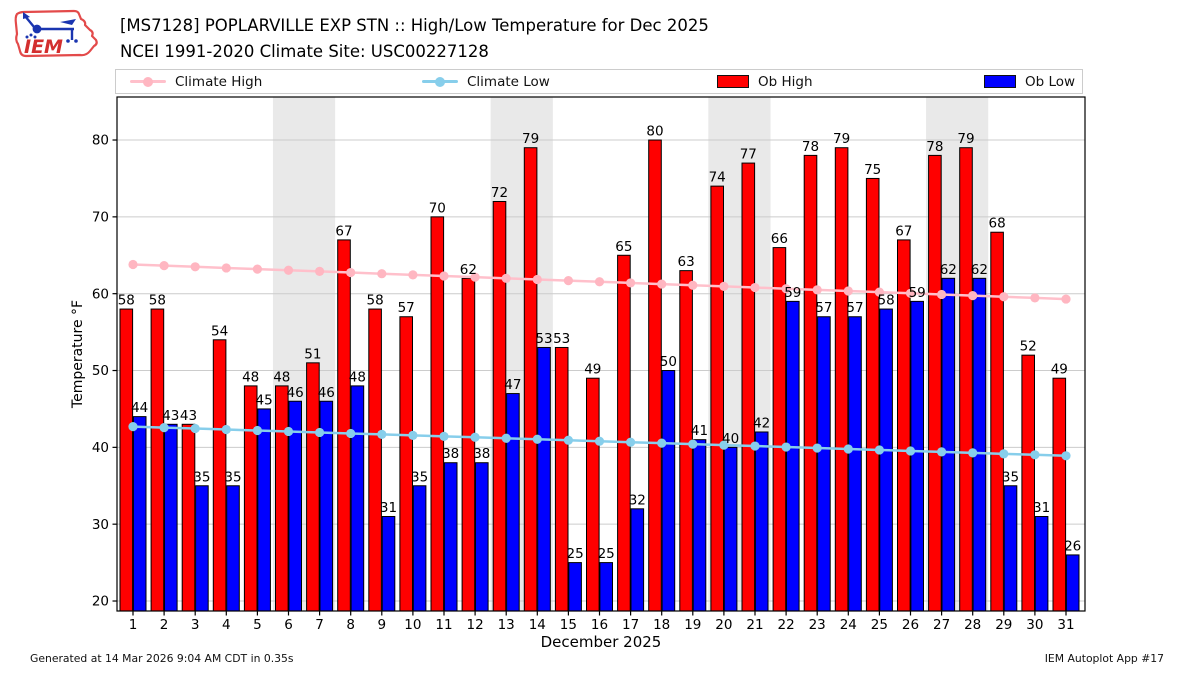 The width and height of the screenshot is (1200, 675). I want to click on ob-high-value-label: 48, so click(281, 377).